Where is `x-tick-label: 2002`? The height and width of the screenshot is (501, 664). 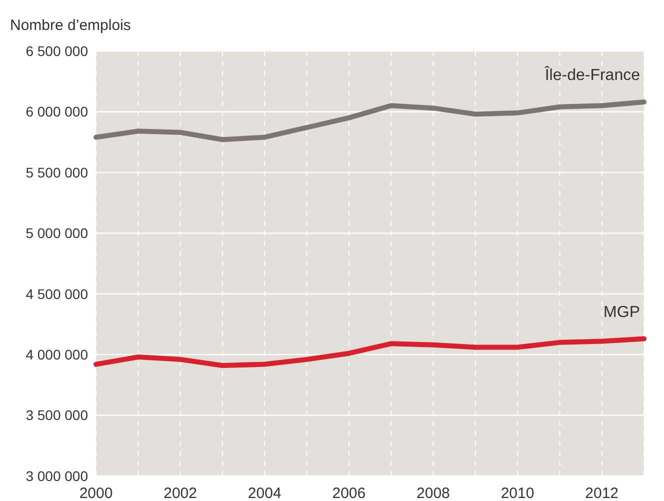 x-tick-label: 2002 is located at coordinates (180, 493).